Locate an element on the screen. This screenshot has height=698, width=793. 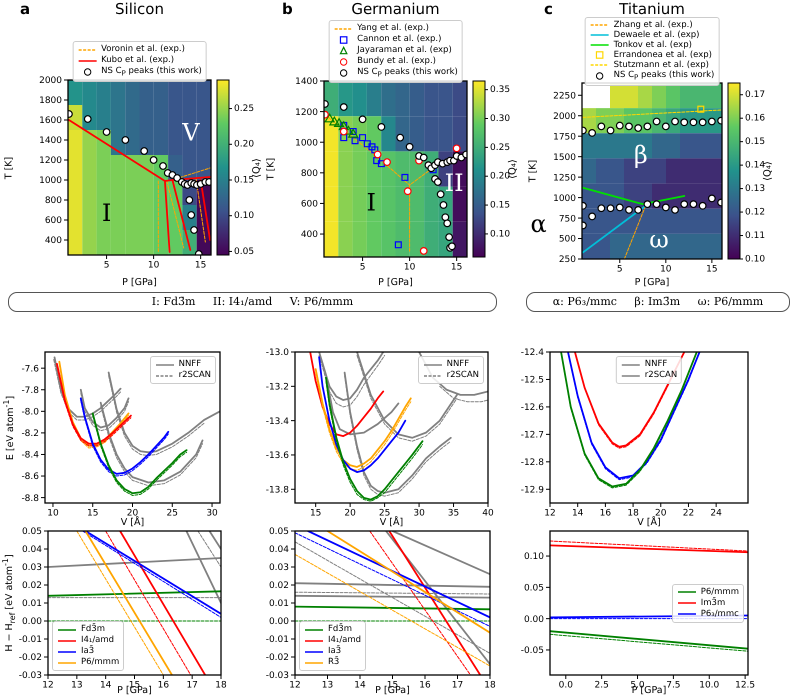
x-tick-label: 35 is located at coordinates (454, 513).